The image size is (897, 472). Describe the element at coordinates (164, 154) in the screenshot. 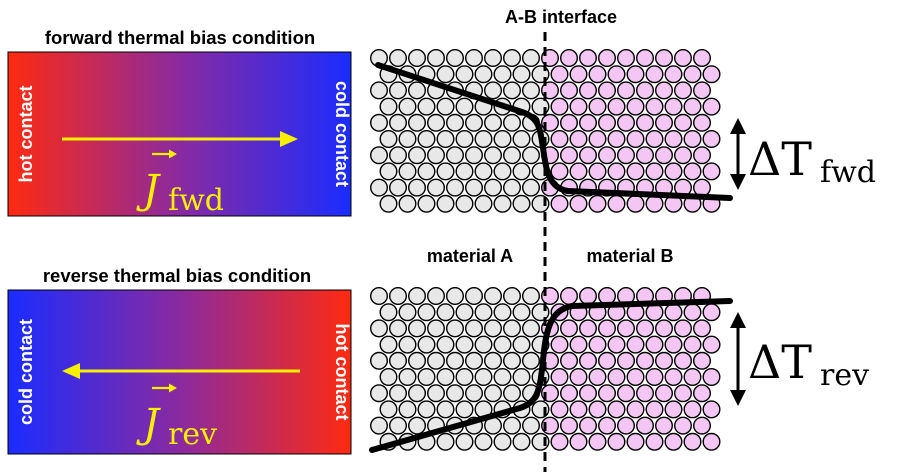

I see `forward-vector-arrow-icon` at that location.